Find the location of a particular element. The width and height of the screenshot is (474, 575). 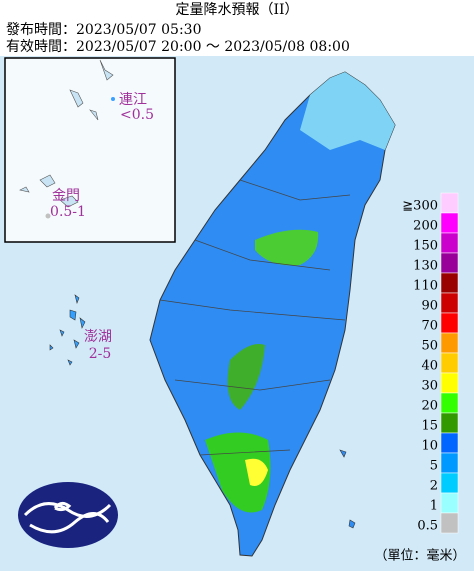

logo-mark is located at coordinates (67, 517).